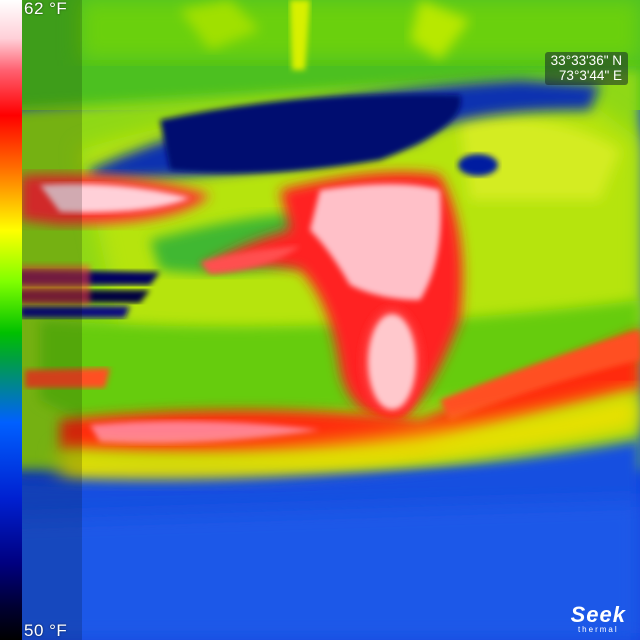 This screenshot has width=640, height=640. Describe the element at coordinates (590, 75) in the screenshot. I see `gps-longitude: 73°3'44" E` at that location.